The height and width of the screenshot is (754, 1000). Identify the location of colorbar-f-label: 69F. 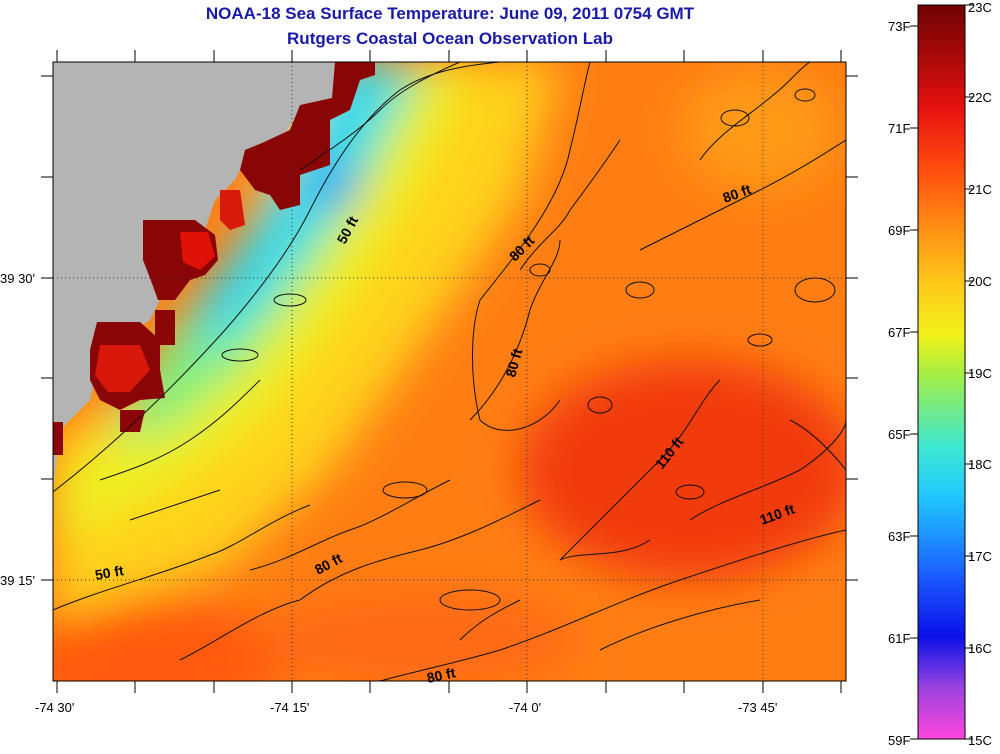
(899, 230).